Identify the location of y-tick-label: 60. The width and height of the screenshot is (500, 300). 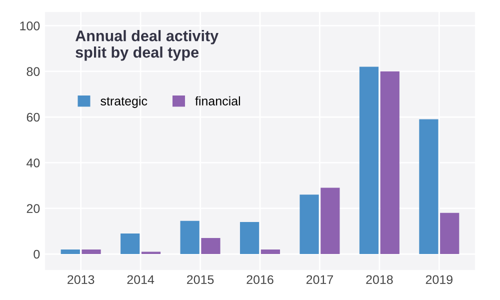
(33, 117).